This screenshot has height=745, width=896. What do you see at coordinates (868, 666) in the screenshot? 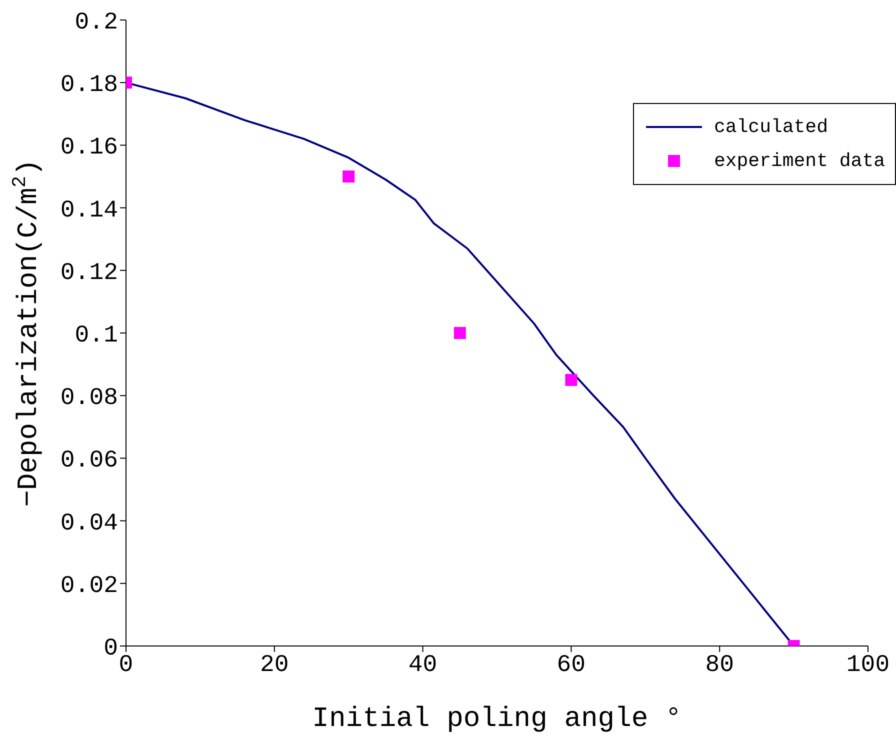
I see `x-tick-label: 100` at bounding box center [868, 666].